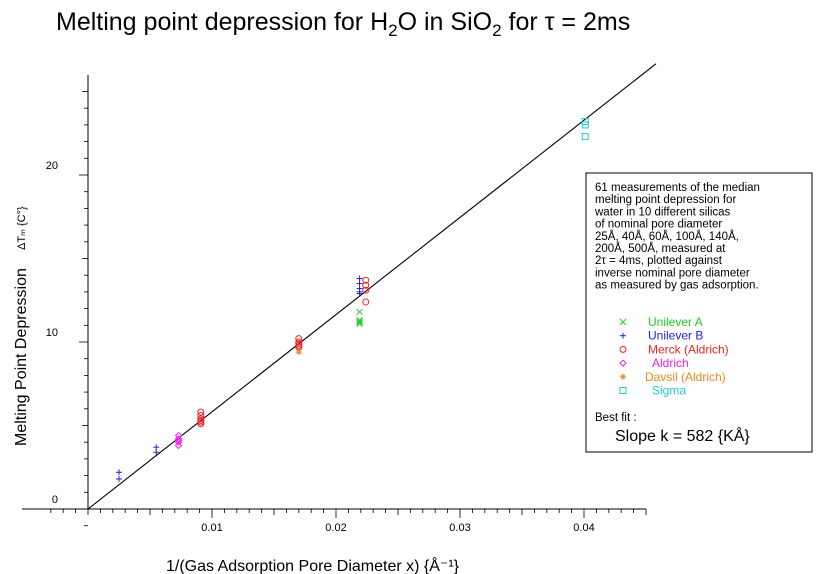 Image resolution: width=826 pixels, height=574 pixels. I want to click on annotation-line: melting point depression for, so click(665, 200).